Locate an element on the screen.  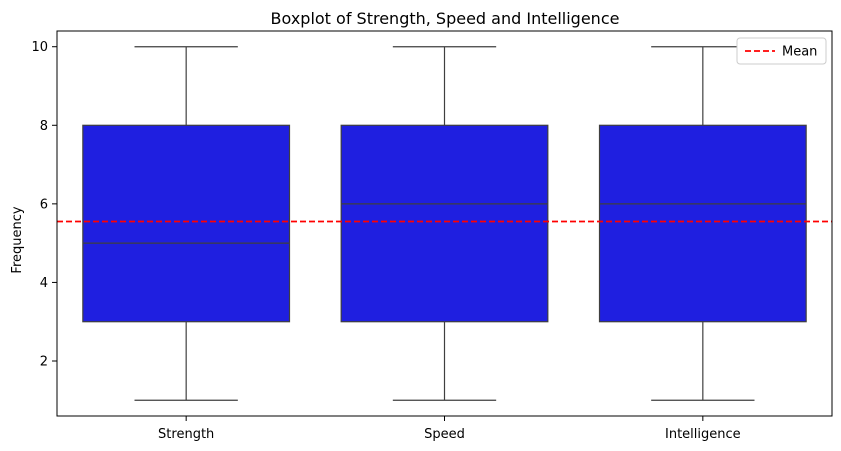
x-tick-label-strength: Strength is located at coordinates (186, 434).